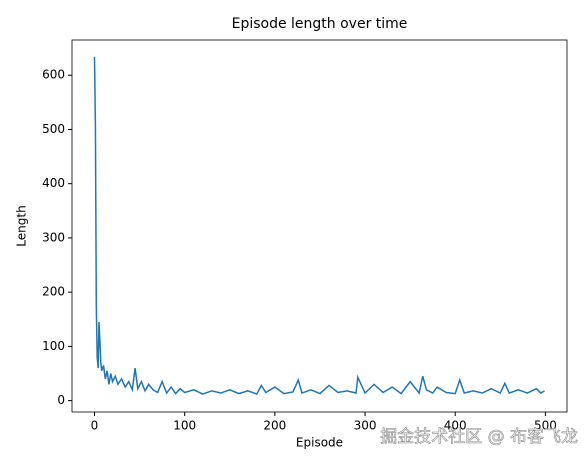 The height and width of the screenshot is (461, 587). What do you see at coordinates (53, 237) in the screenshot?
I see `y-tick-label: 300` at bounding box center [53, 237].